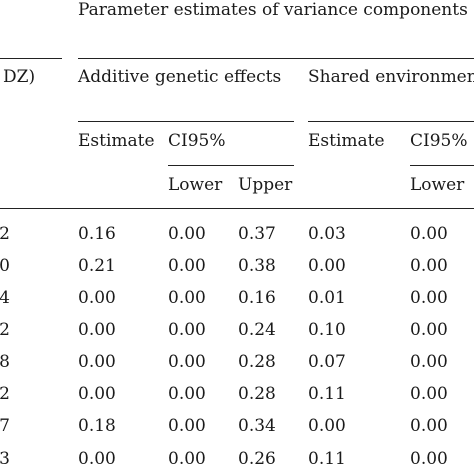 The image size is (474, 474). I want to click on row-2-shared-lower: 0.00, so click(429, 298).